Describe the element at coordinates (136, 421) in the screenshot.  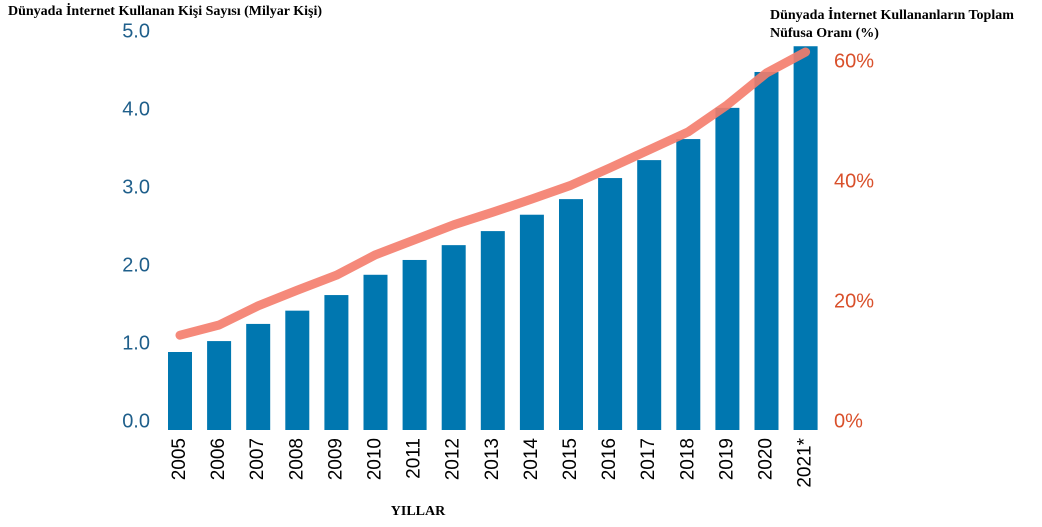
I see `y-tick-label: 0.0` at that location.